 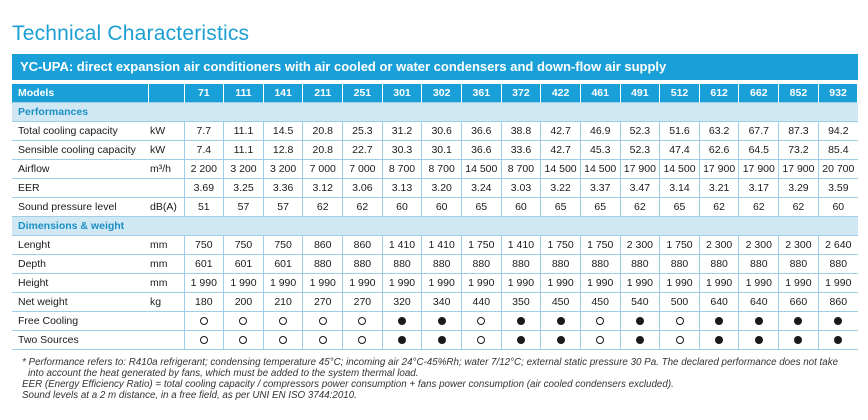 I want to click on table-cell: 750, so click(x=203, y=245).